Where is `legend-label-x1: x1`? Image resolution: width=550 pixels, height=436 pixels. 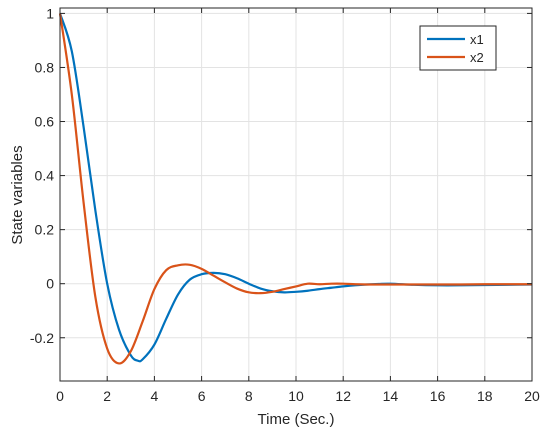
legend-label-x1: x1 is located at coordinates (477, 39).